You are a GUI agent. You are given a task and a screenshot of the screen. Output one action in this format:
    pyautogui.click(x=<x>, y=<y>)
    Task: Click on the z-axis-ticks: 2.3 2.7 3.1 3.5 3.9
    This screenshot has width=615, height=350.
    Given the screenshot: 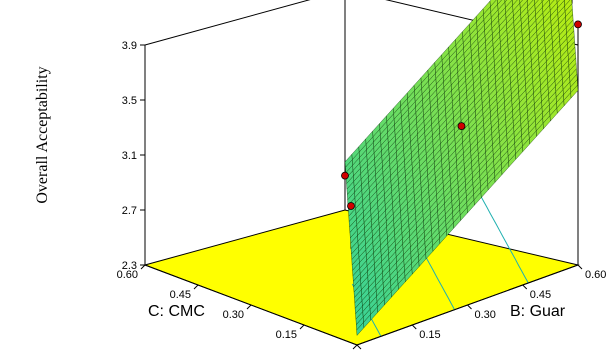 What is the action you would take?
    pyautogui.click(x=133, y=156)
    